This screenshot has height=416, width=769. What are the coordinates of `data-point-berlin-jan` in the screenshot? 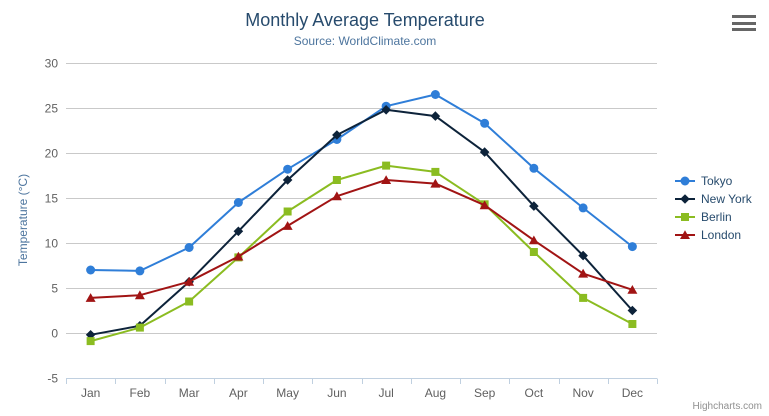 It's located at (90, 341).